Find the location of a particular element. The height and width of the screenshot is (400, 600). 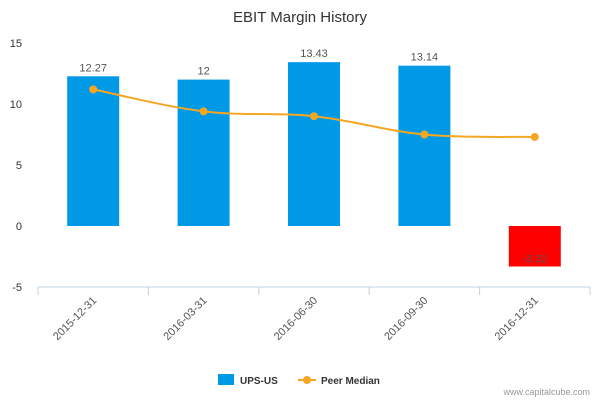

credit-text: www.capitalcube.com is located at coordinates (546, 392).